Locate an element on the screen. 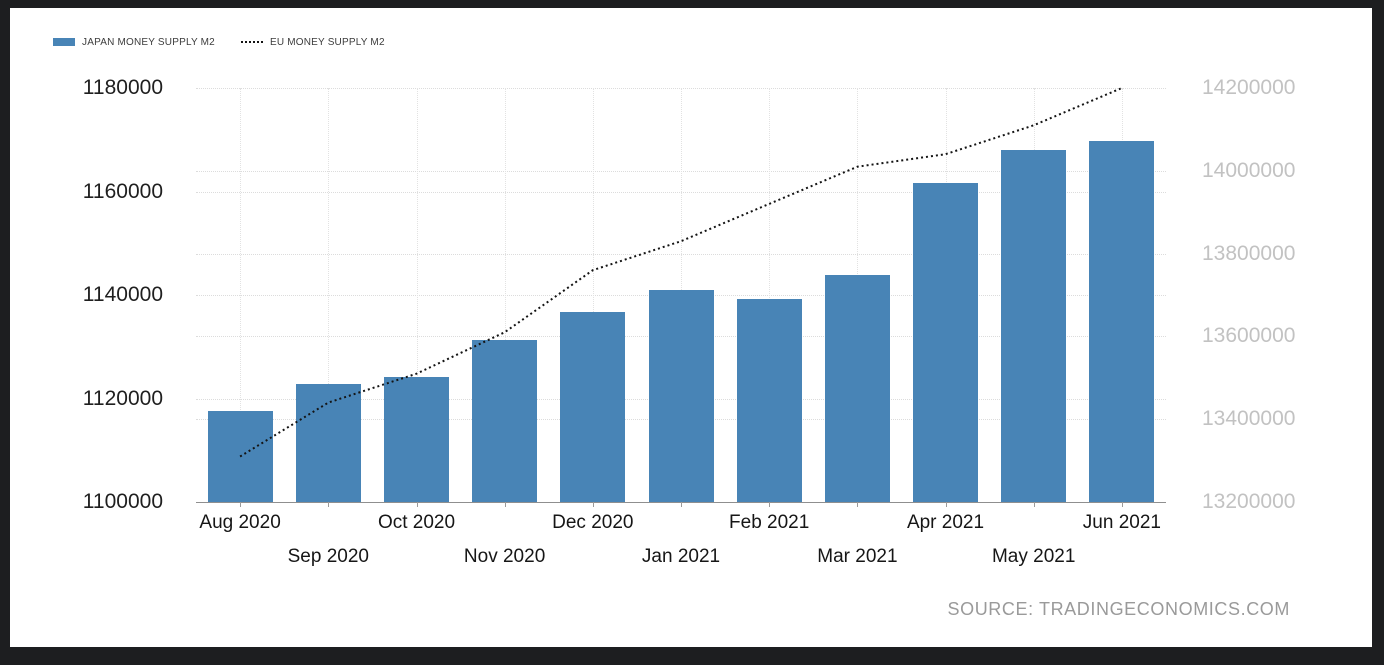  right-axis-tick-label: 13600000 is located at coordinates (1249, 336).